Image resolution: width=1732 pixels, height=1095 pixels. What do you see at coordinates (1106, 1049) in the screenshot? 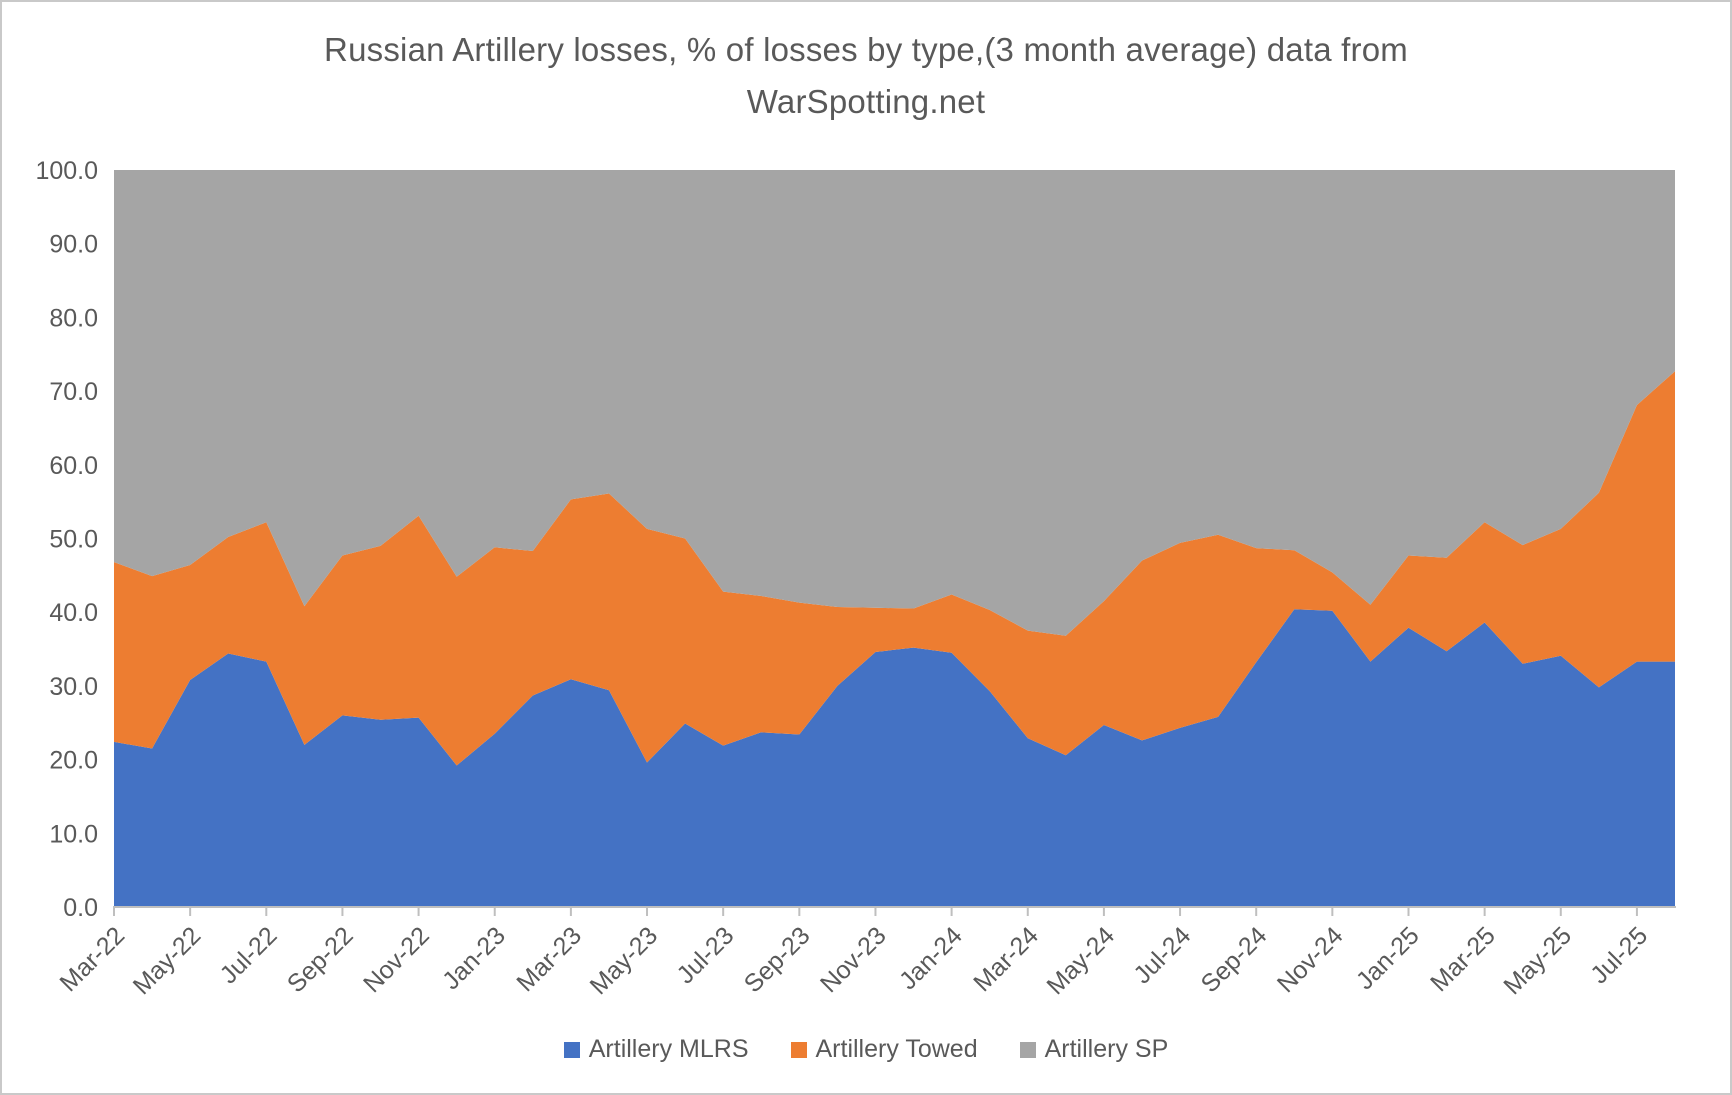
I see `legend-label: Artillery SP` at bounding box center [1106, 1049].